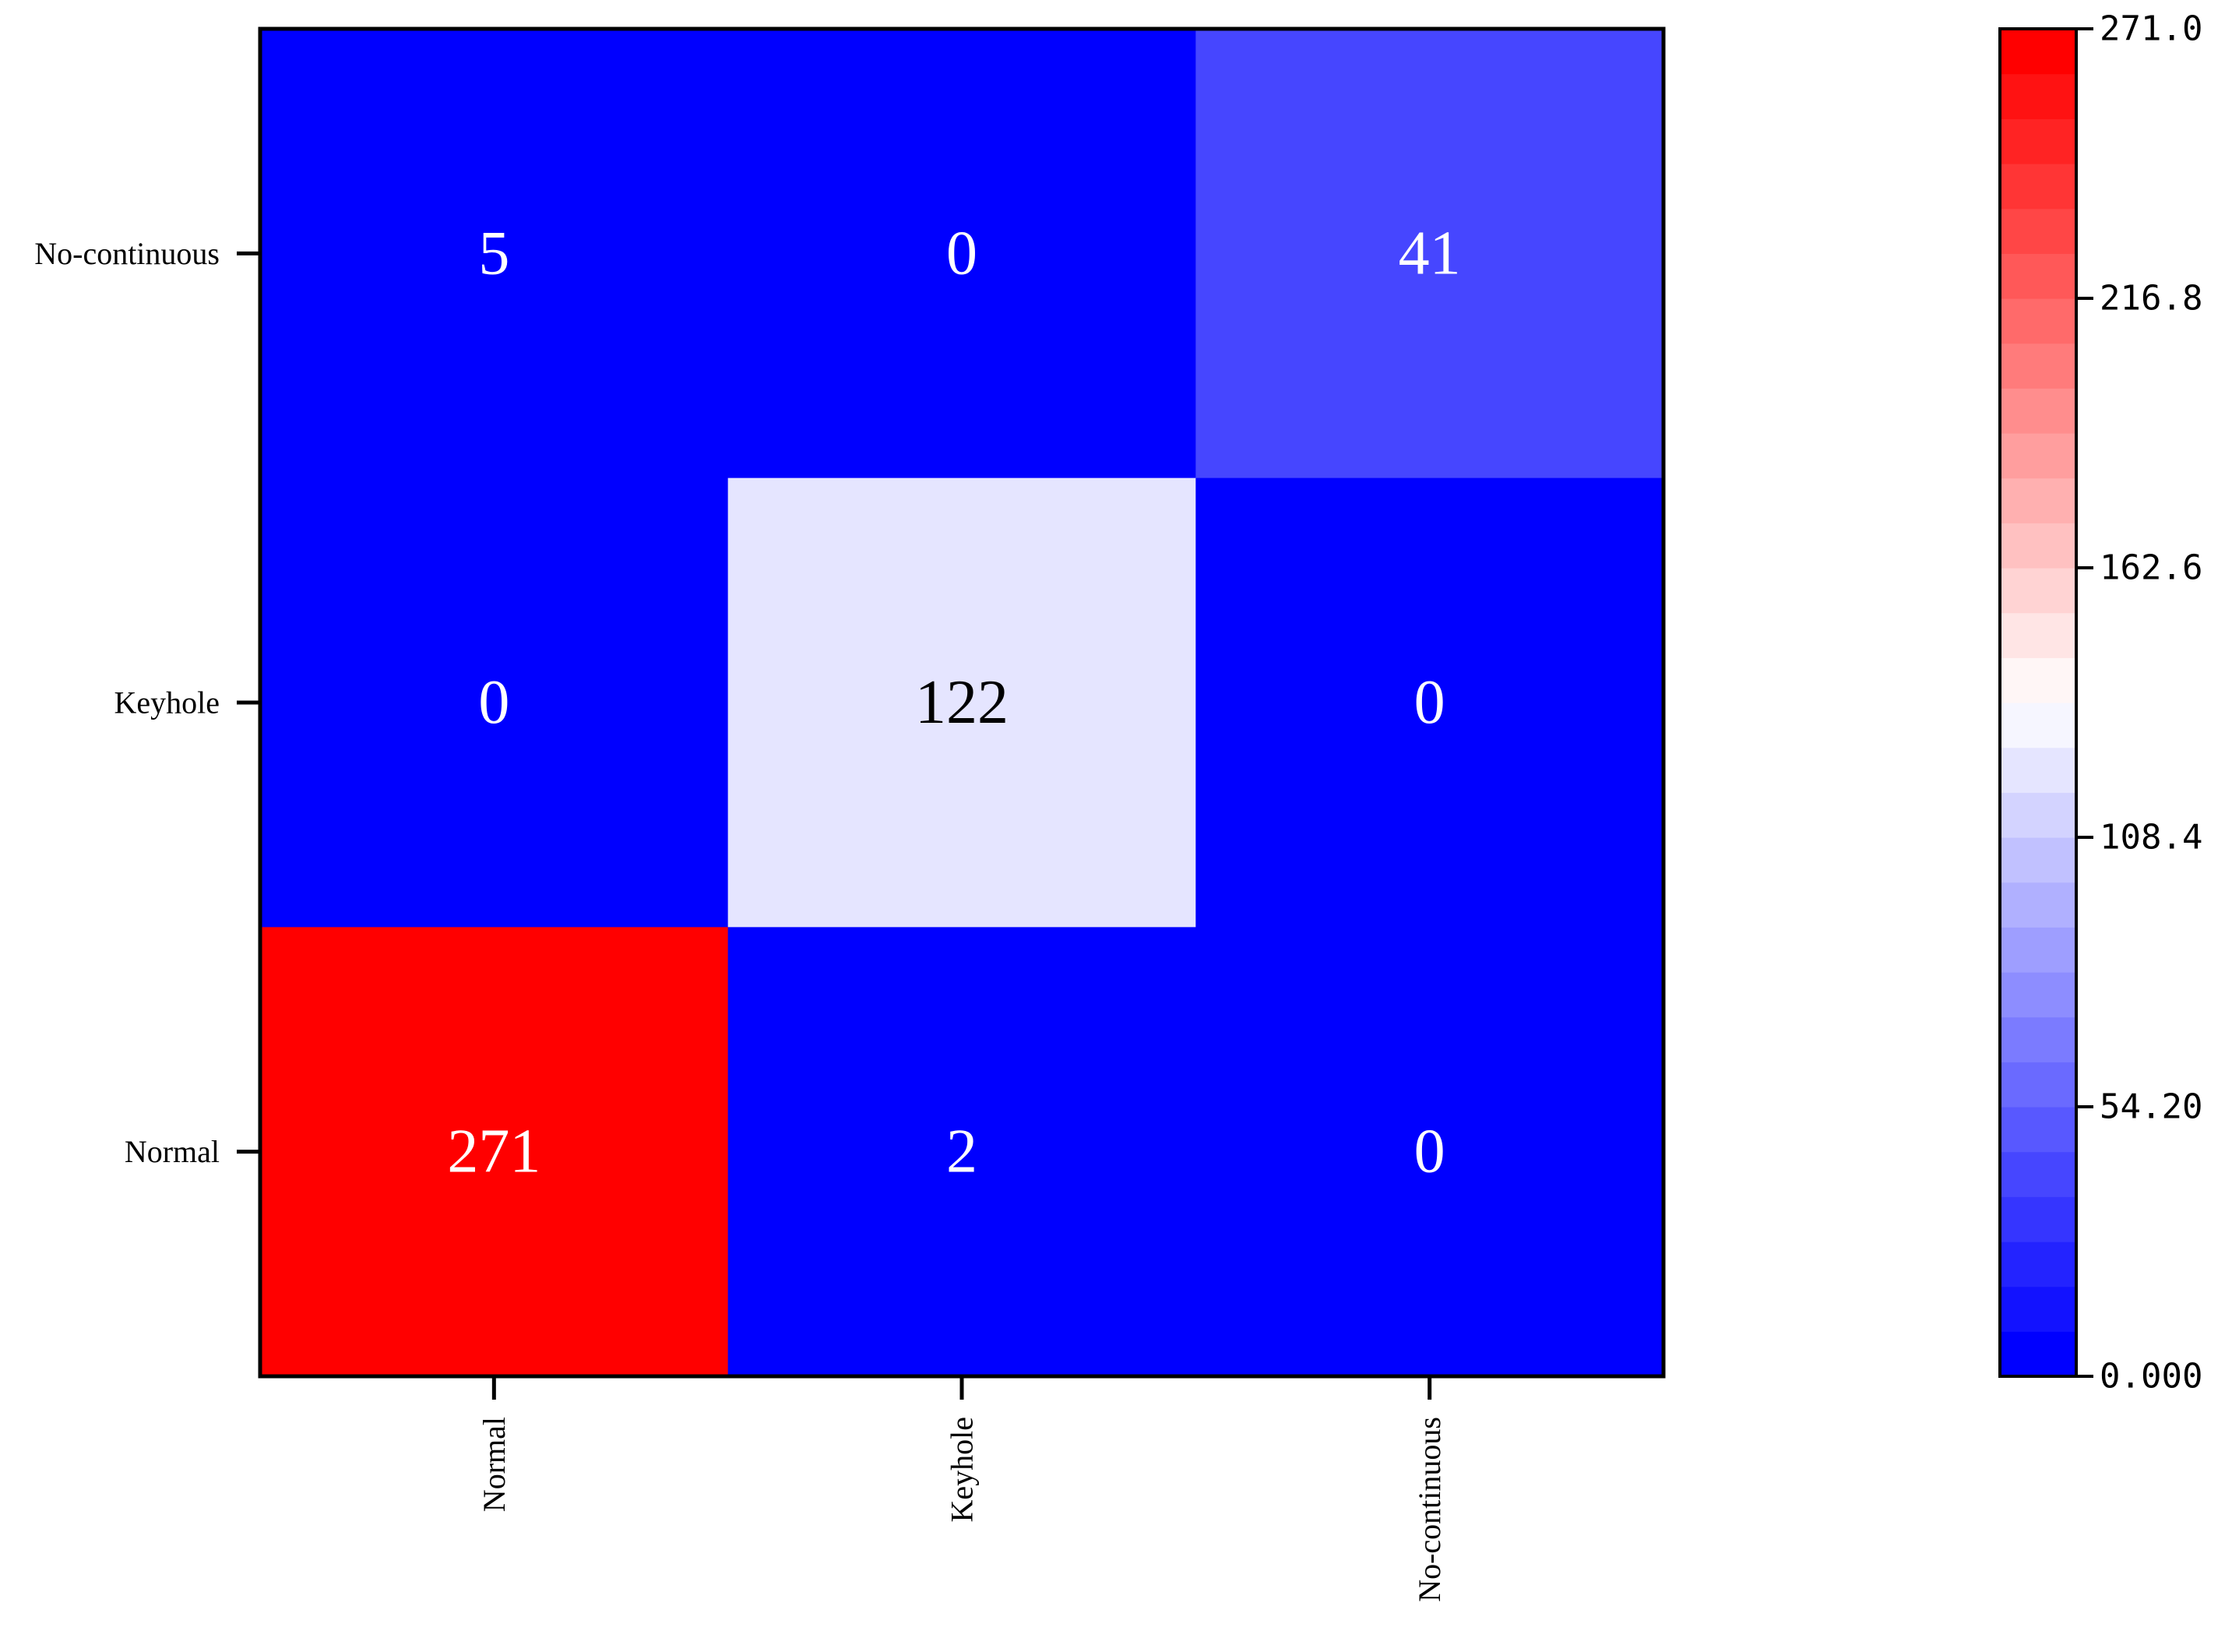 Image resolution: width=2232 pixels, height=1652 pixels. Describe the element at coordinates (495, 1464) in the screenshot. I see `x-tick-label: Normal` at that location.